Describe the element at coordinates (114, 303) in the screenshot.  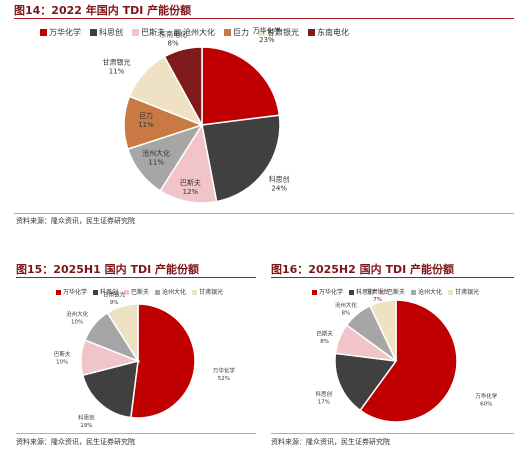
I see `fig15-slice-value: 9%` at that location.